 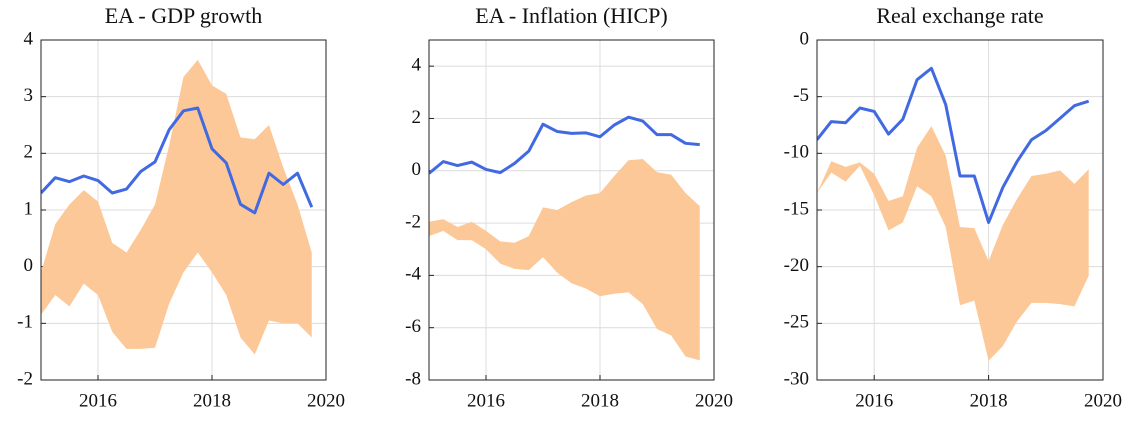 What do you see at coordinates (959, 15) in the screenshot?
I see `chart-title: Real exchange rate` at bounding box center [959, 15].